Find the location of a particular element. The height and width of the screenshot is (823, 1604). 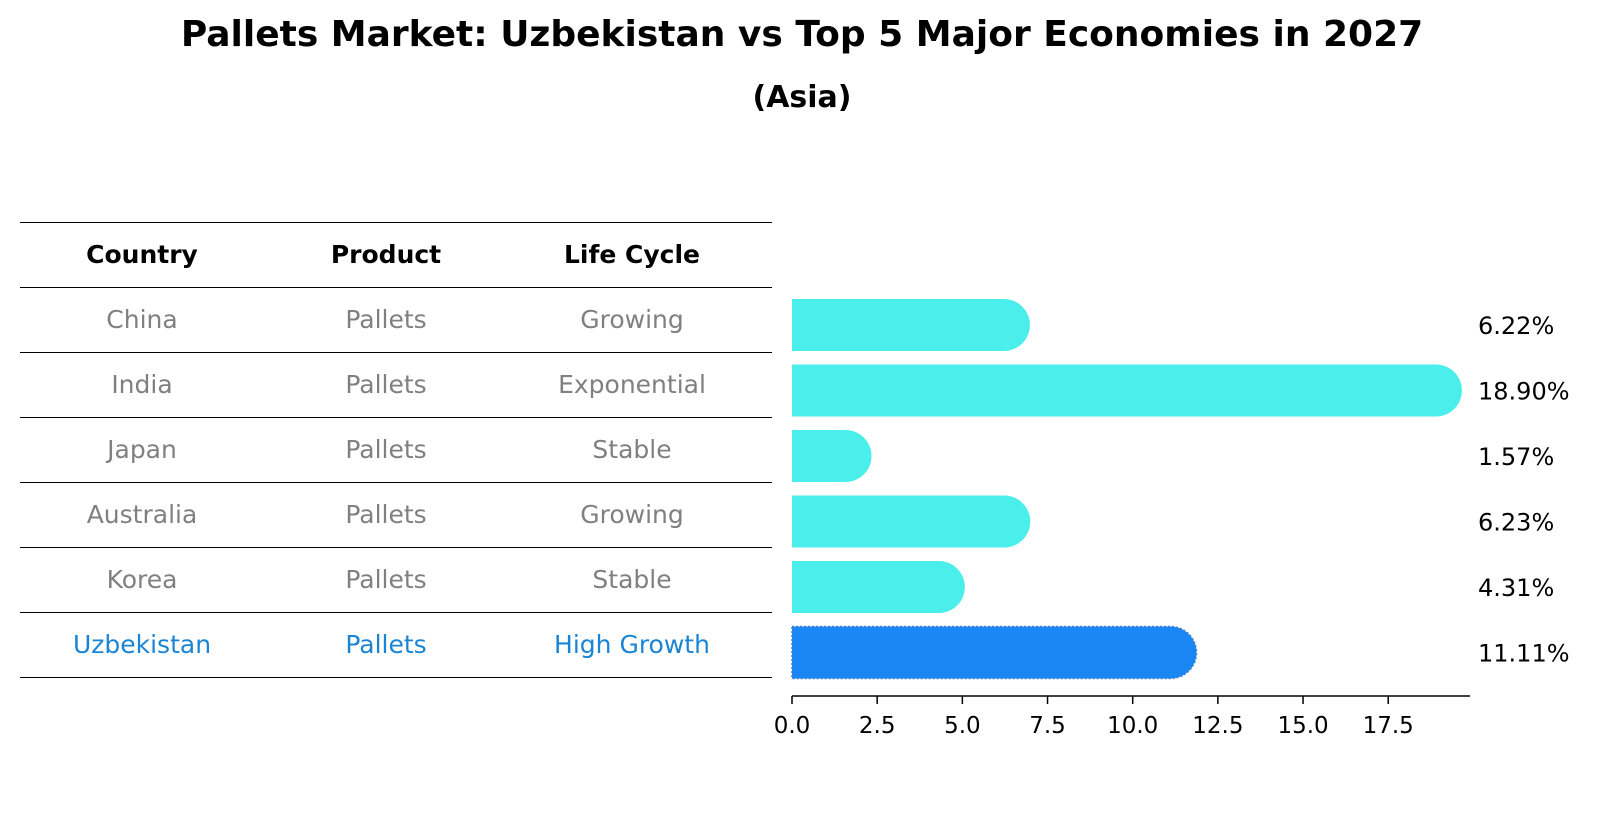

chart-subtitle: (Asia) is located at coordinates (802, 97).